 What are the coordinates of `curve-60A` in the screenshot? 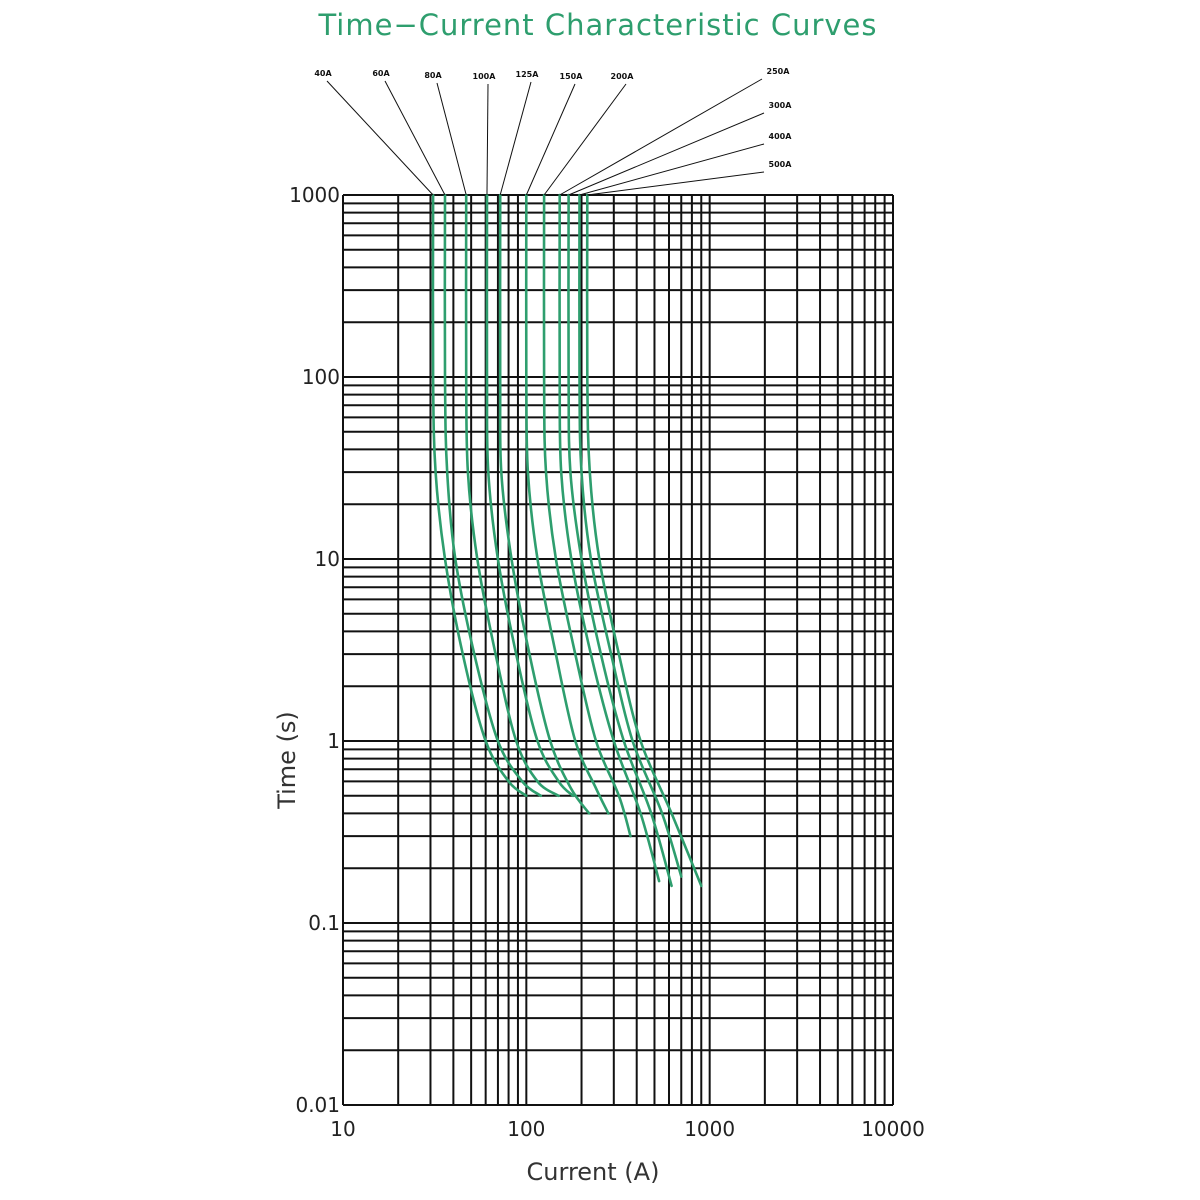 It's located at (493, 495).